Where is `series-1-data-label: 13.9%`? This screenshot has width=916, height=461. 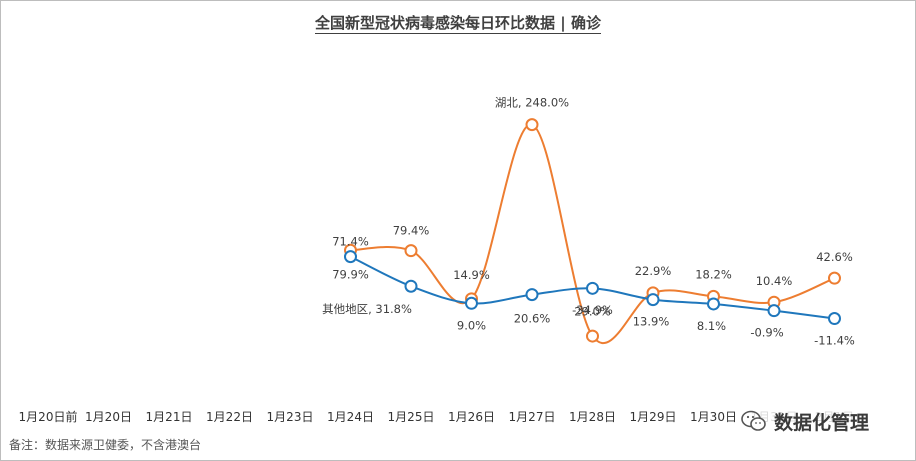 series-1-data-label: 13.9% is located at coordinates (651, 322).